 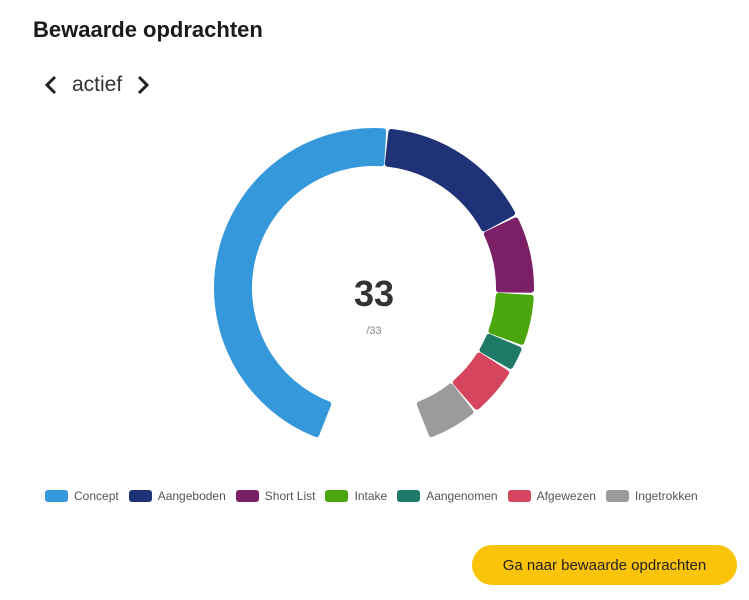 What do you see at coordinates (148, 29) in the screenshot?
I see `page-title: Bewaarde opdrachten` at bounding box center [148, 29].